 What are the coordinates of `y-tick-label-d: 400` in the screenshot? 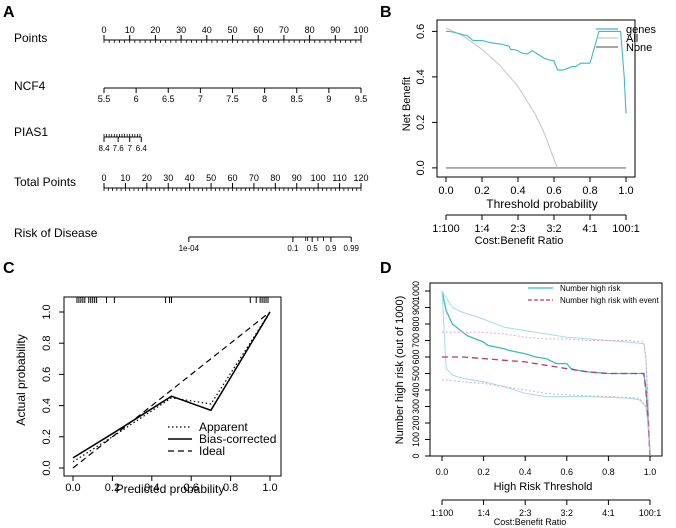 It's located at (416, 389).